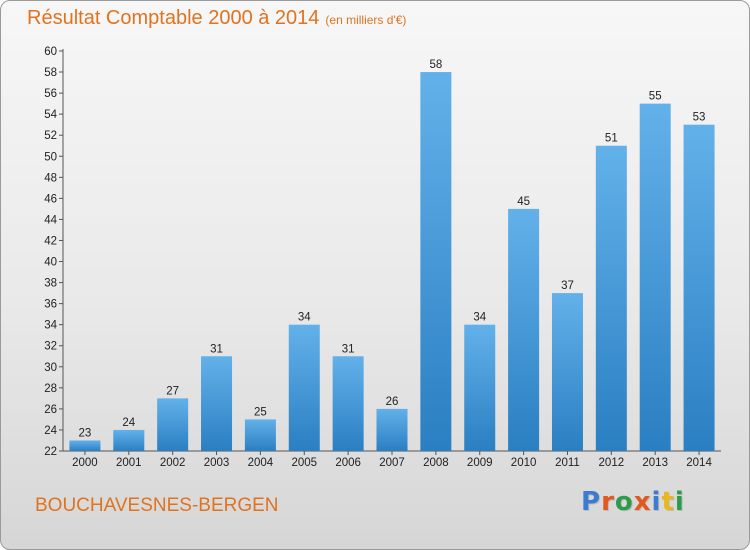 The height and width of the screenshot is (550, 750). Describe the element at coordinates (348, 463) in the screenshot. I see `x-tick-label-2006: 2006` at that location.